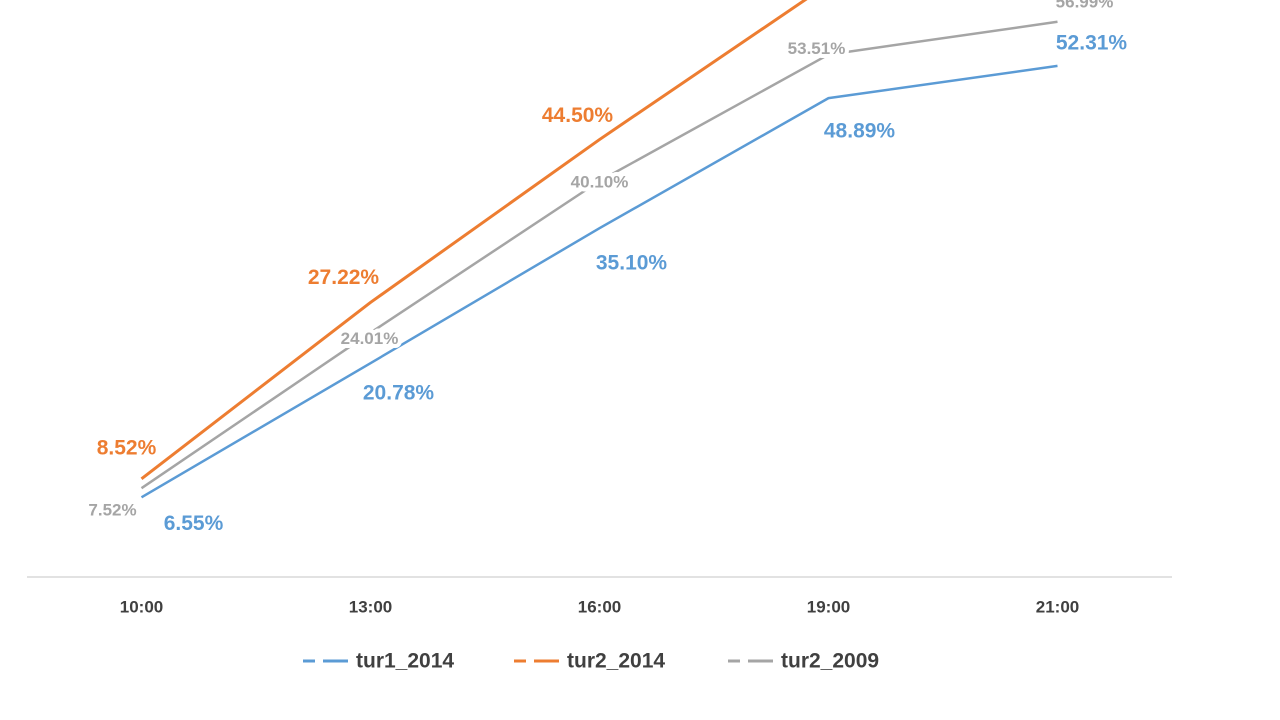 The width and height of the screenshot is (1280, 720). What do you see at coordinates (616, 661) in the screenshot?
I see `legend-label: tur2_2014` at bounding box center [616, 661].